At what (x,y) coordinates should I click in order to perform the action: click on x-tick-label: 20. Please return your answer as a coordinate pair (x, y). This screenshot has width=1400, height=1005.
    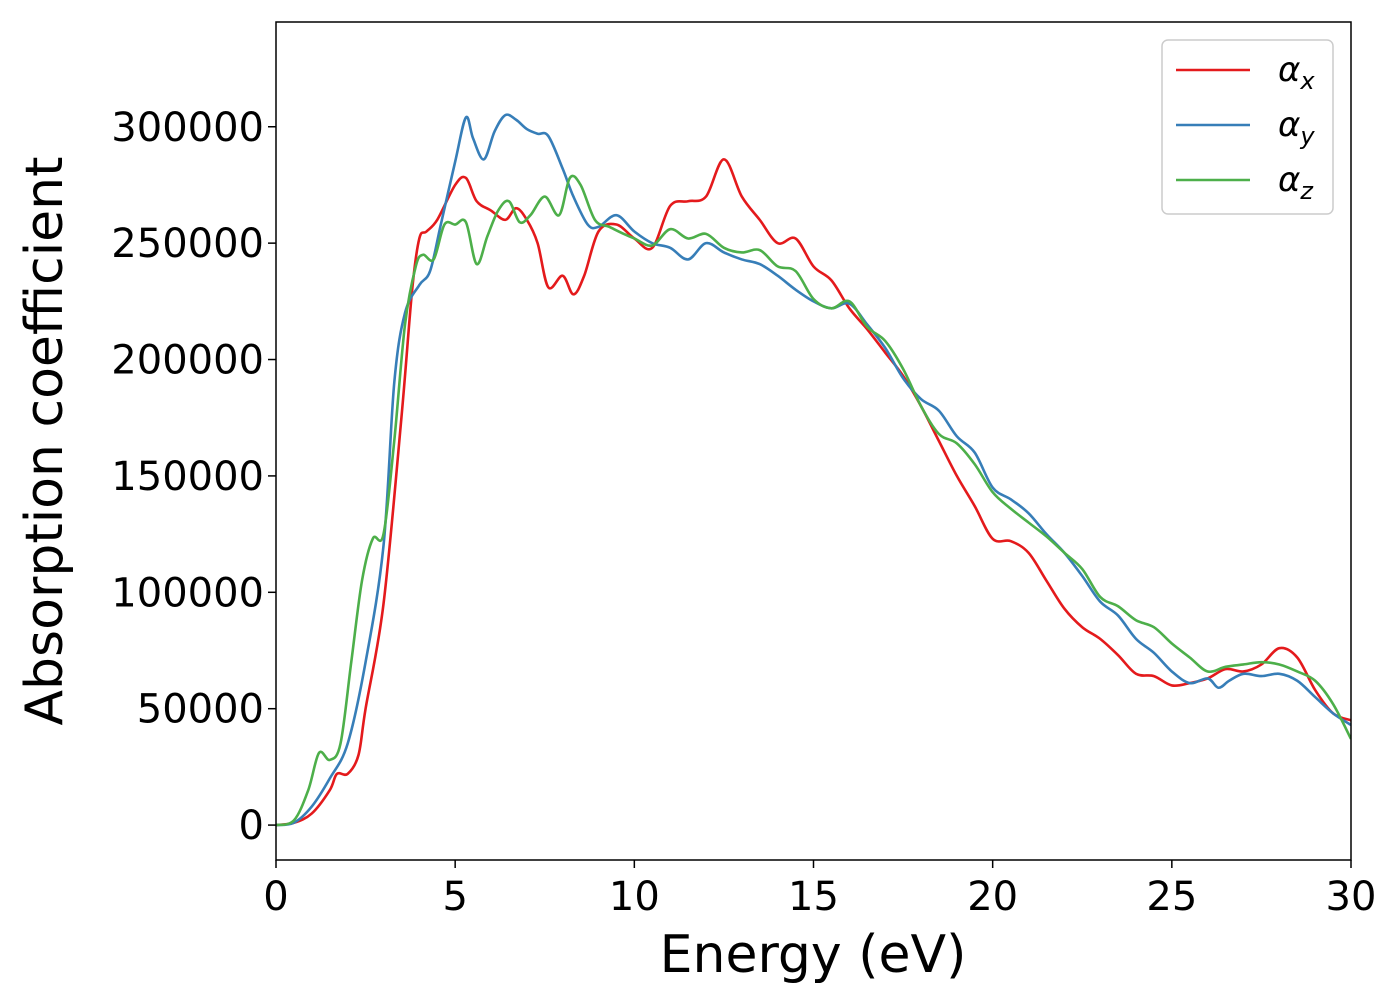
    Looking at the image, I should click on (992, 897).